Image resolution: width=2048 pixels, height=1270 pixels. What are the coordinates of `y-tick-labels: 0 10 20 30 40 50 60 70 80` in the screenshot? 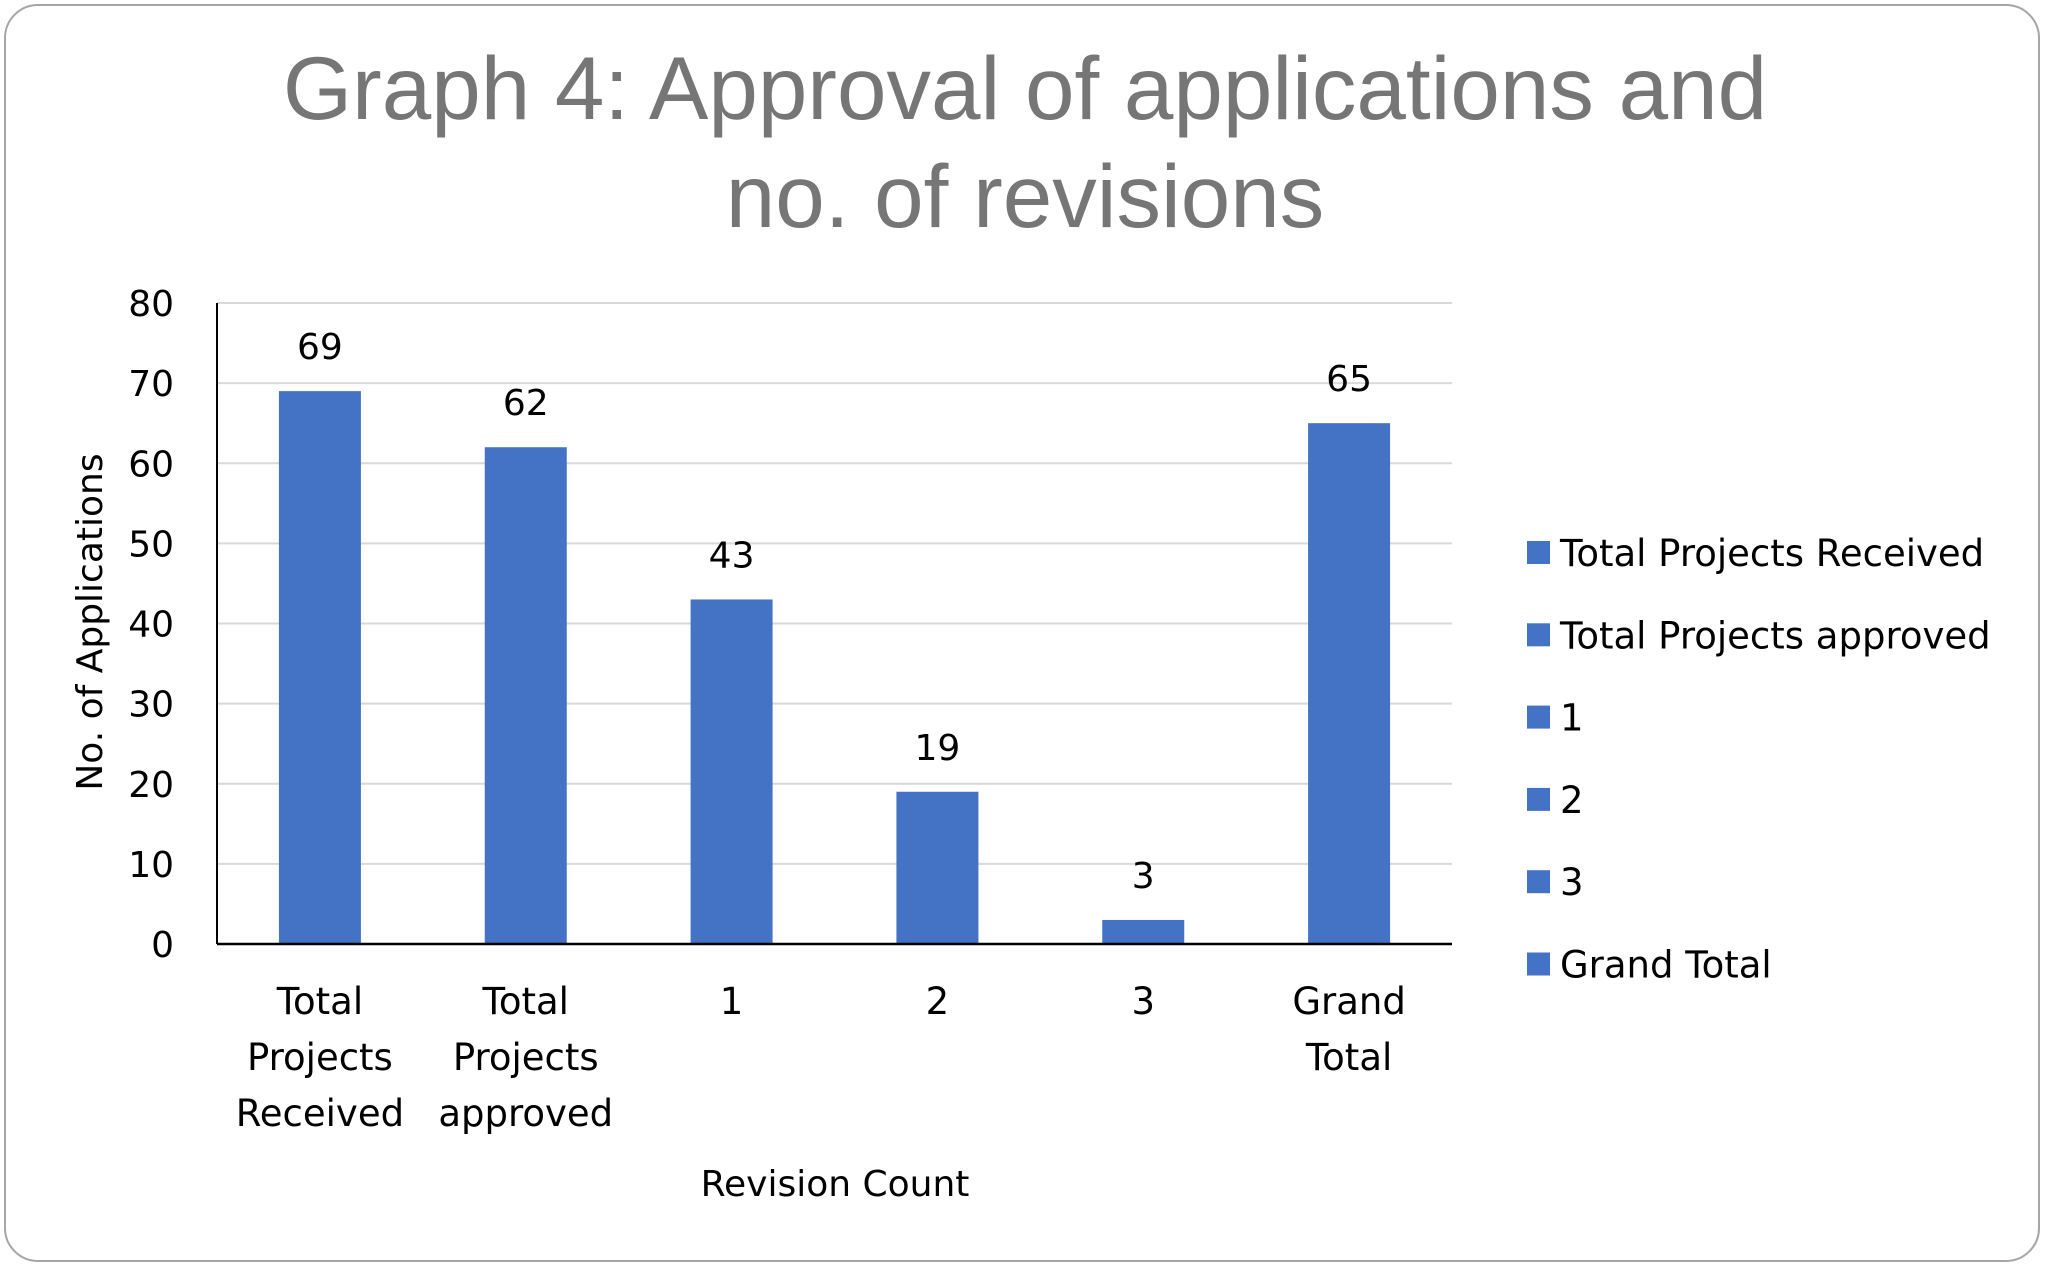 It's located at (151, 625).